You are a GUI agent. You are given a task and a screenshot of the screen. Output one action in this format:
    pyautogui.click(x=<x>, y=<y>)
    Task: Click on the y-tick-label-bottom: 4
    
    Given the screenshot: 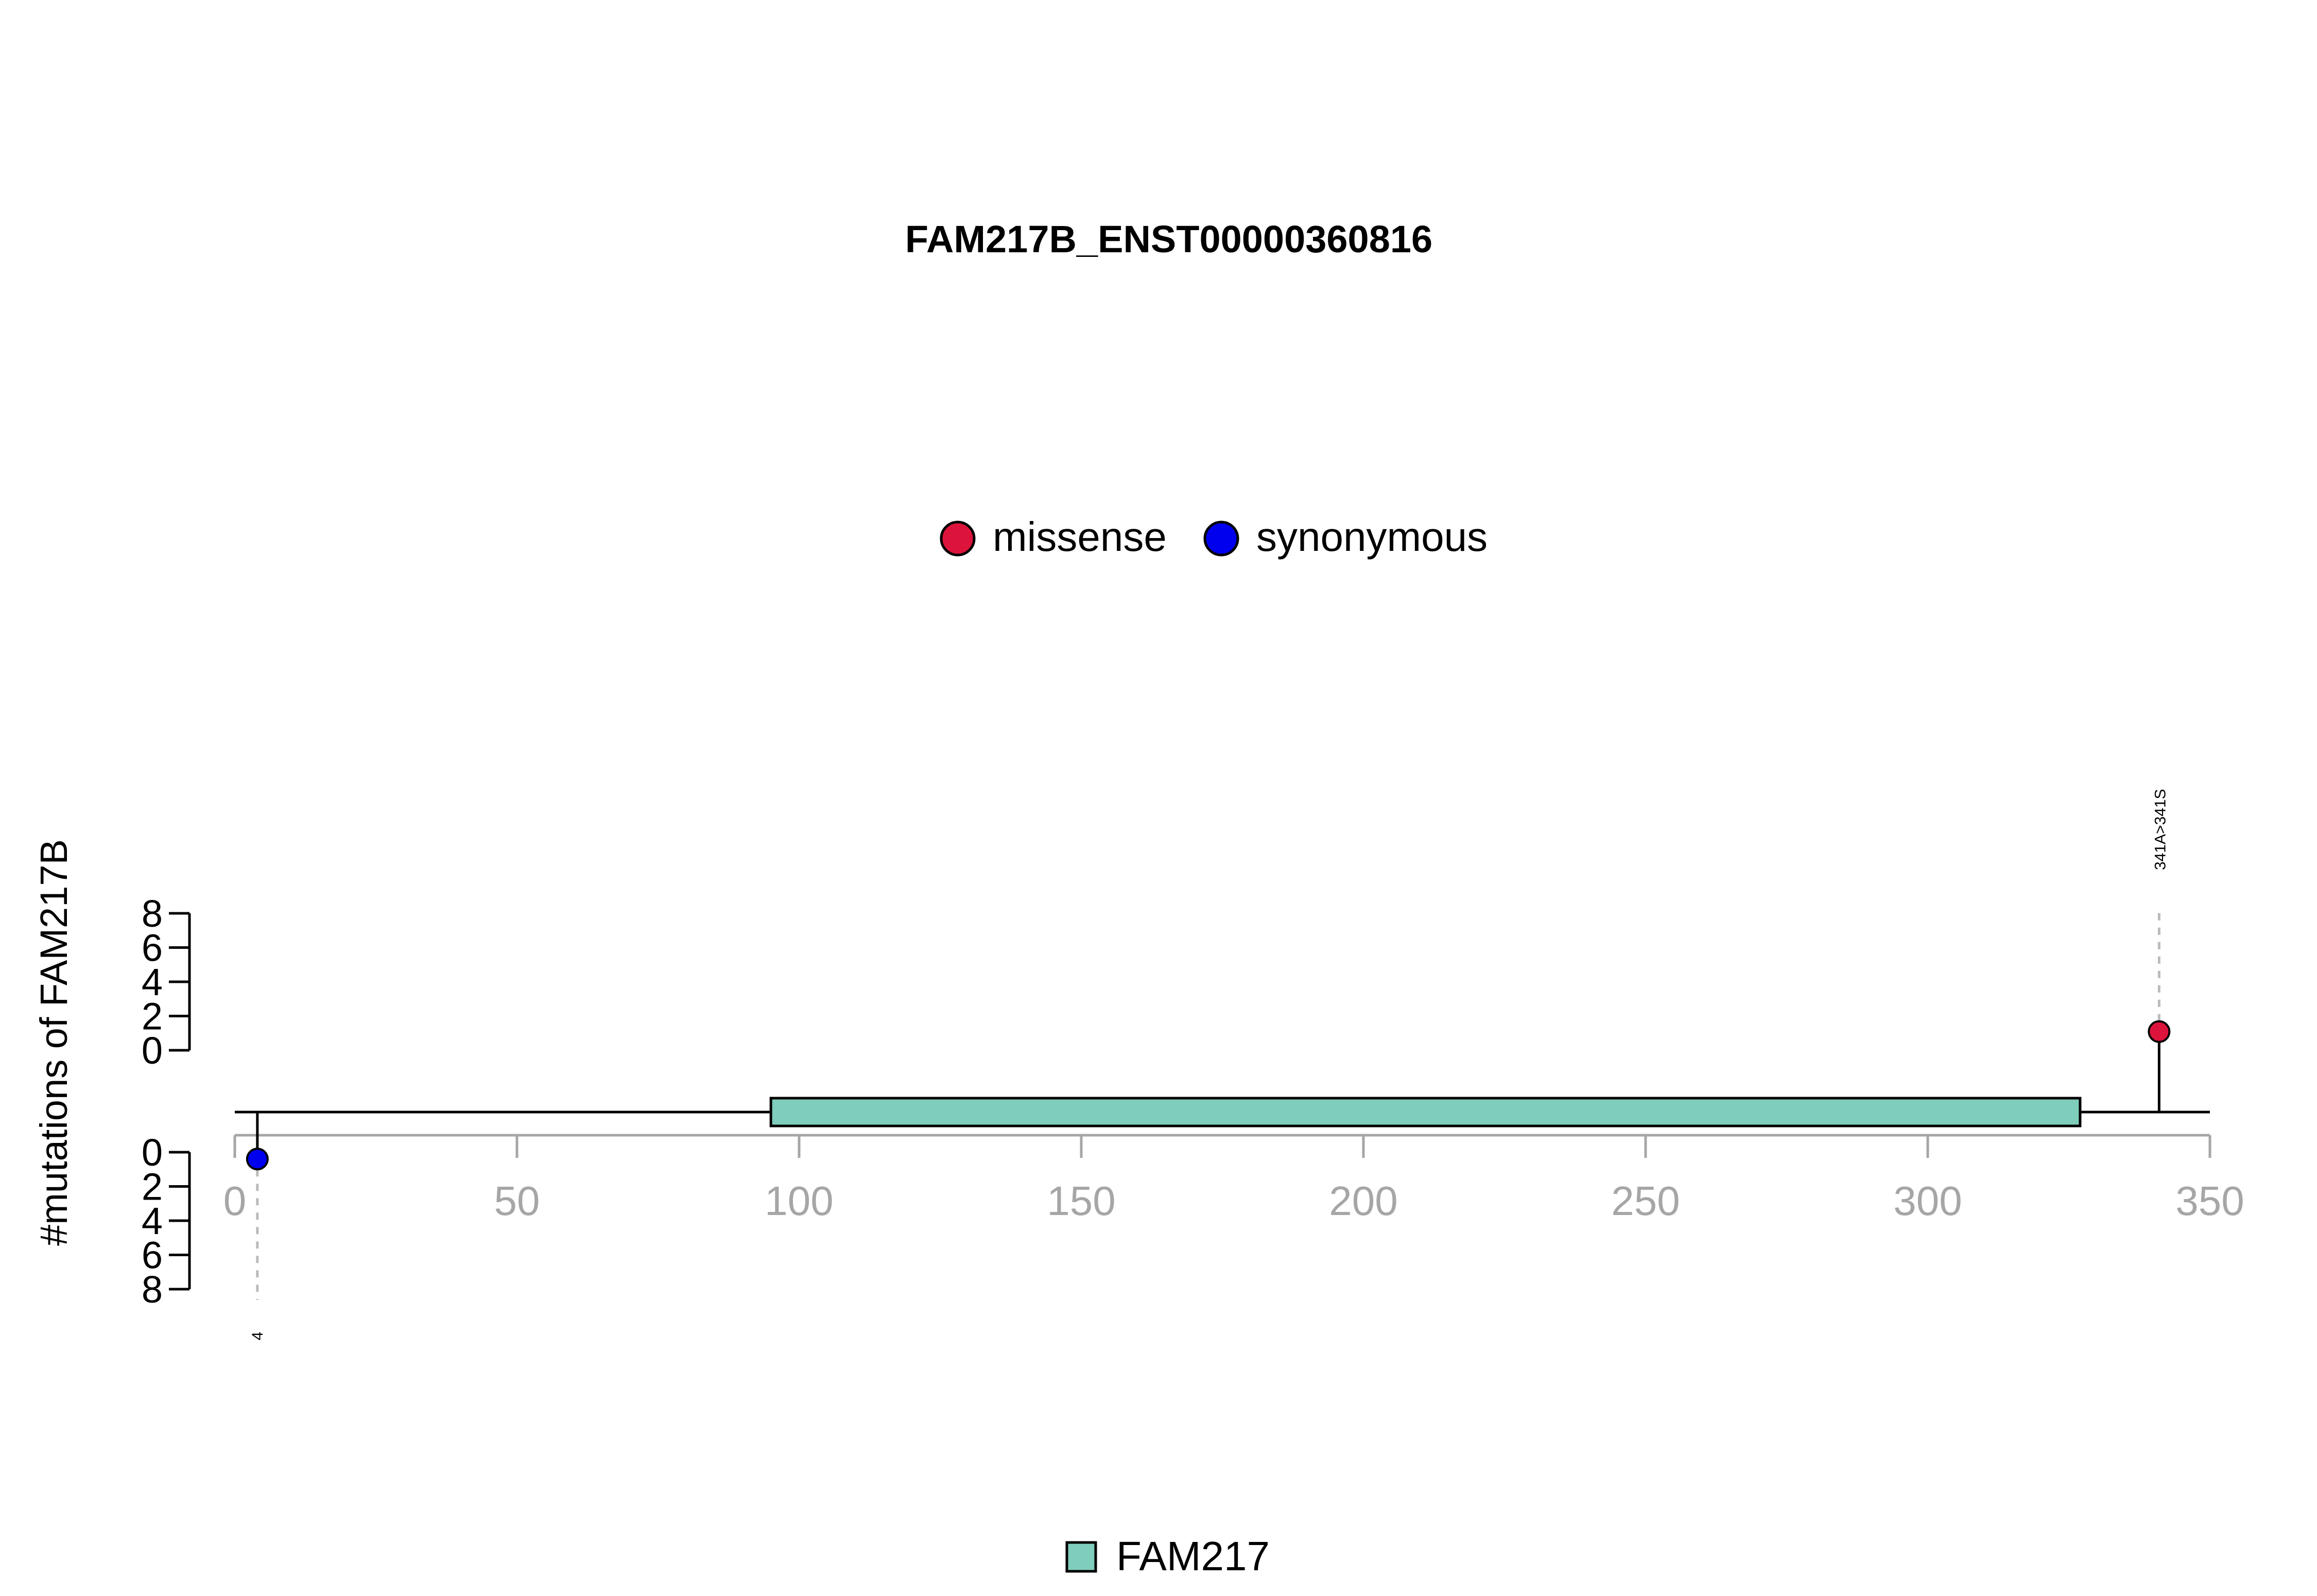 What is the action you would take?
    pyautogui.click(x=152, y=1221)
    